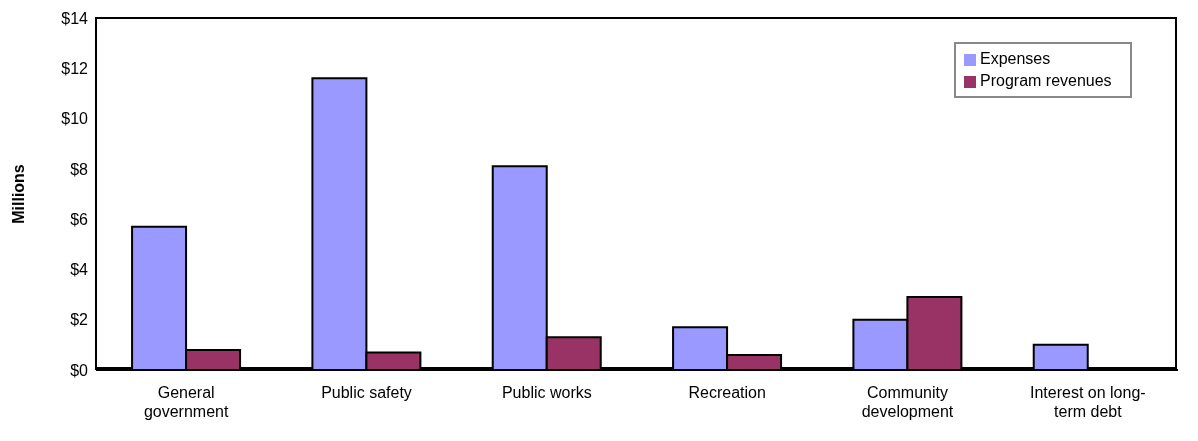 The height and width of the screenshot is (441, 1198). I want to click on y-tick-label: $4, so click(79, 270).